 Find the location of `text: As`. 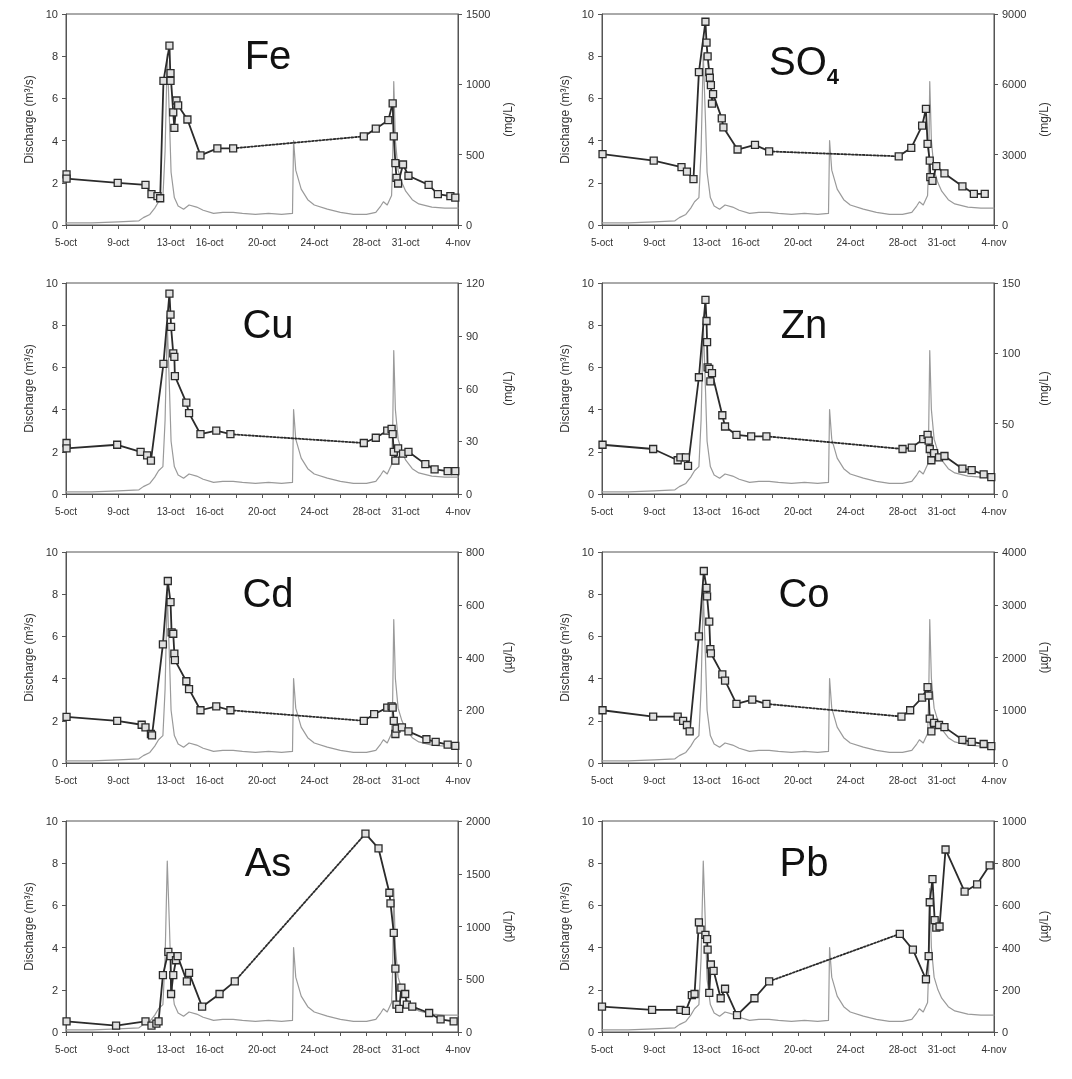

text: As is located at coordinates (268, 862).